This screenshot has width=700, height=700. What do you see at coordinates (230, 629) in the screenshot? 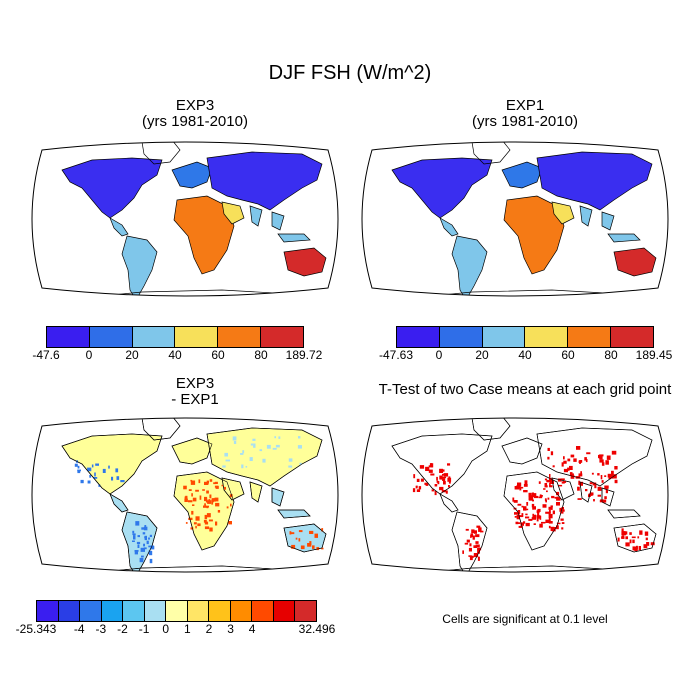
I see `colorbar-tick-label: 3` at bounding box center [230, 629].